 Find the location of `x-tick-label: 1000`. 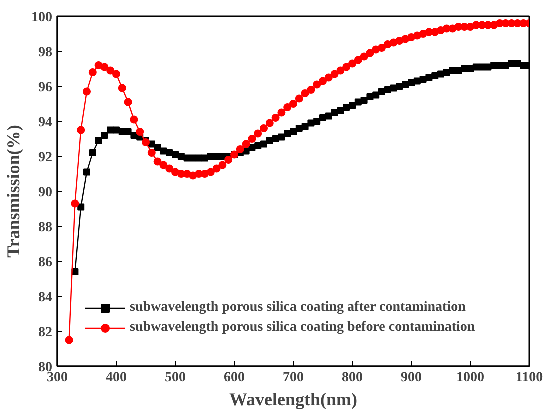

x-tick-label: 1000 is located at coordinates (470, 378).